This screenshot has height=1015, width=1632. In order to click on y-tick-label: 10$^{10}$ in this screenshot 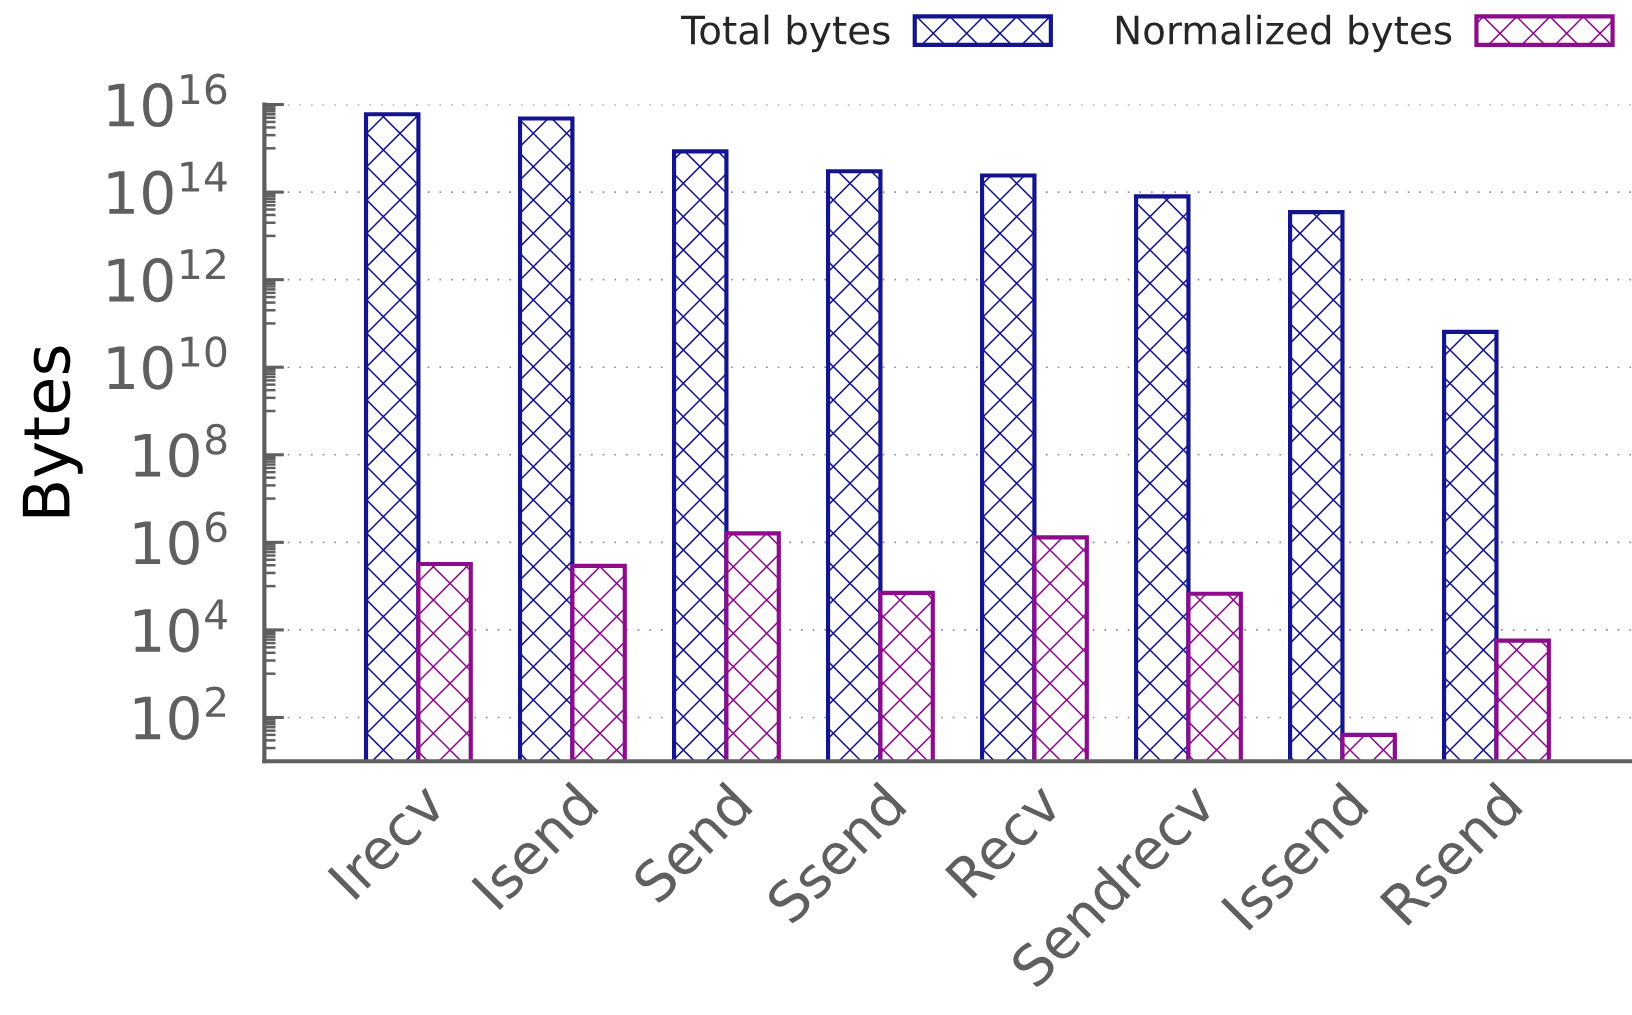, I will do `click(167, 363)`.